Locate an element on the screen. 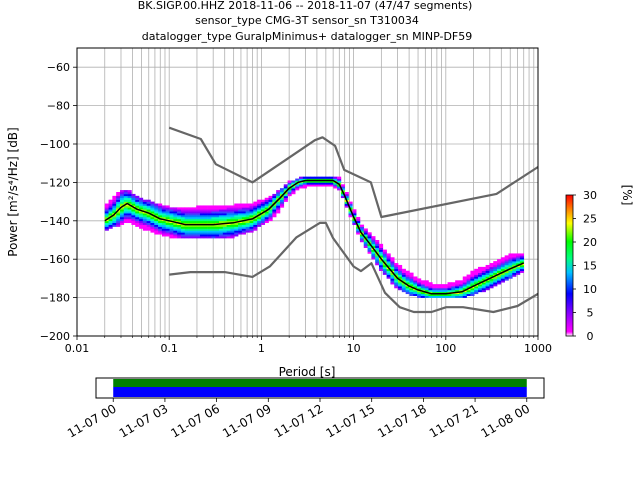 The width and height of the screenshot is (640, 480). timeline-tick-label: 11-07 09 is located at coordinates (247, 420).